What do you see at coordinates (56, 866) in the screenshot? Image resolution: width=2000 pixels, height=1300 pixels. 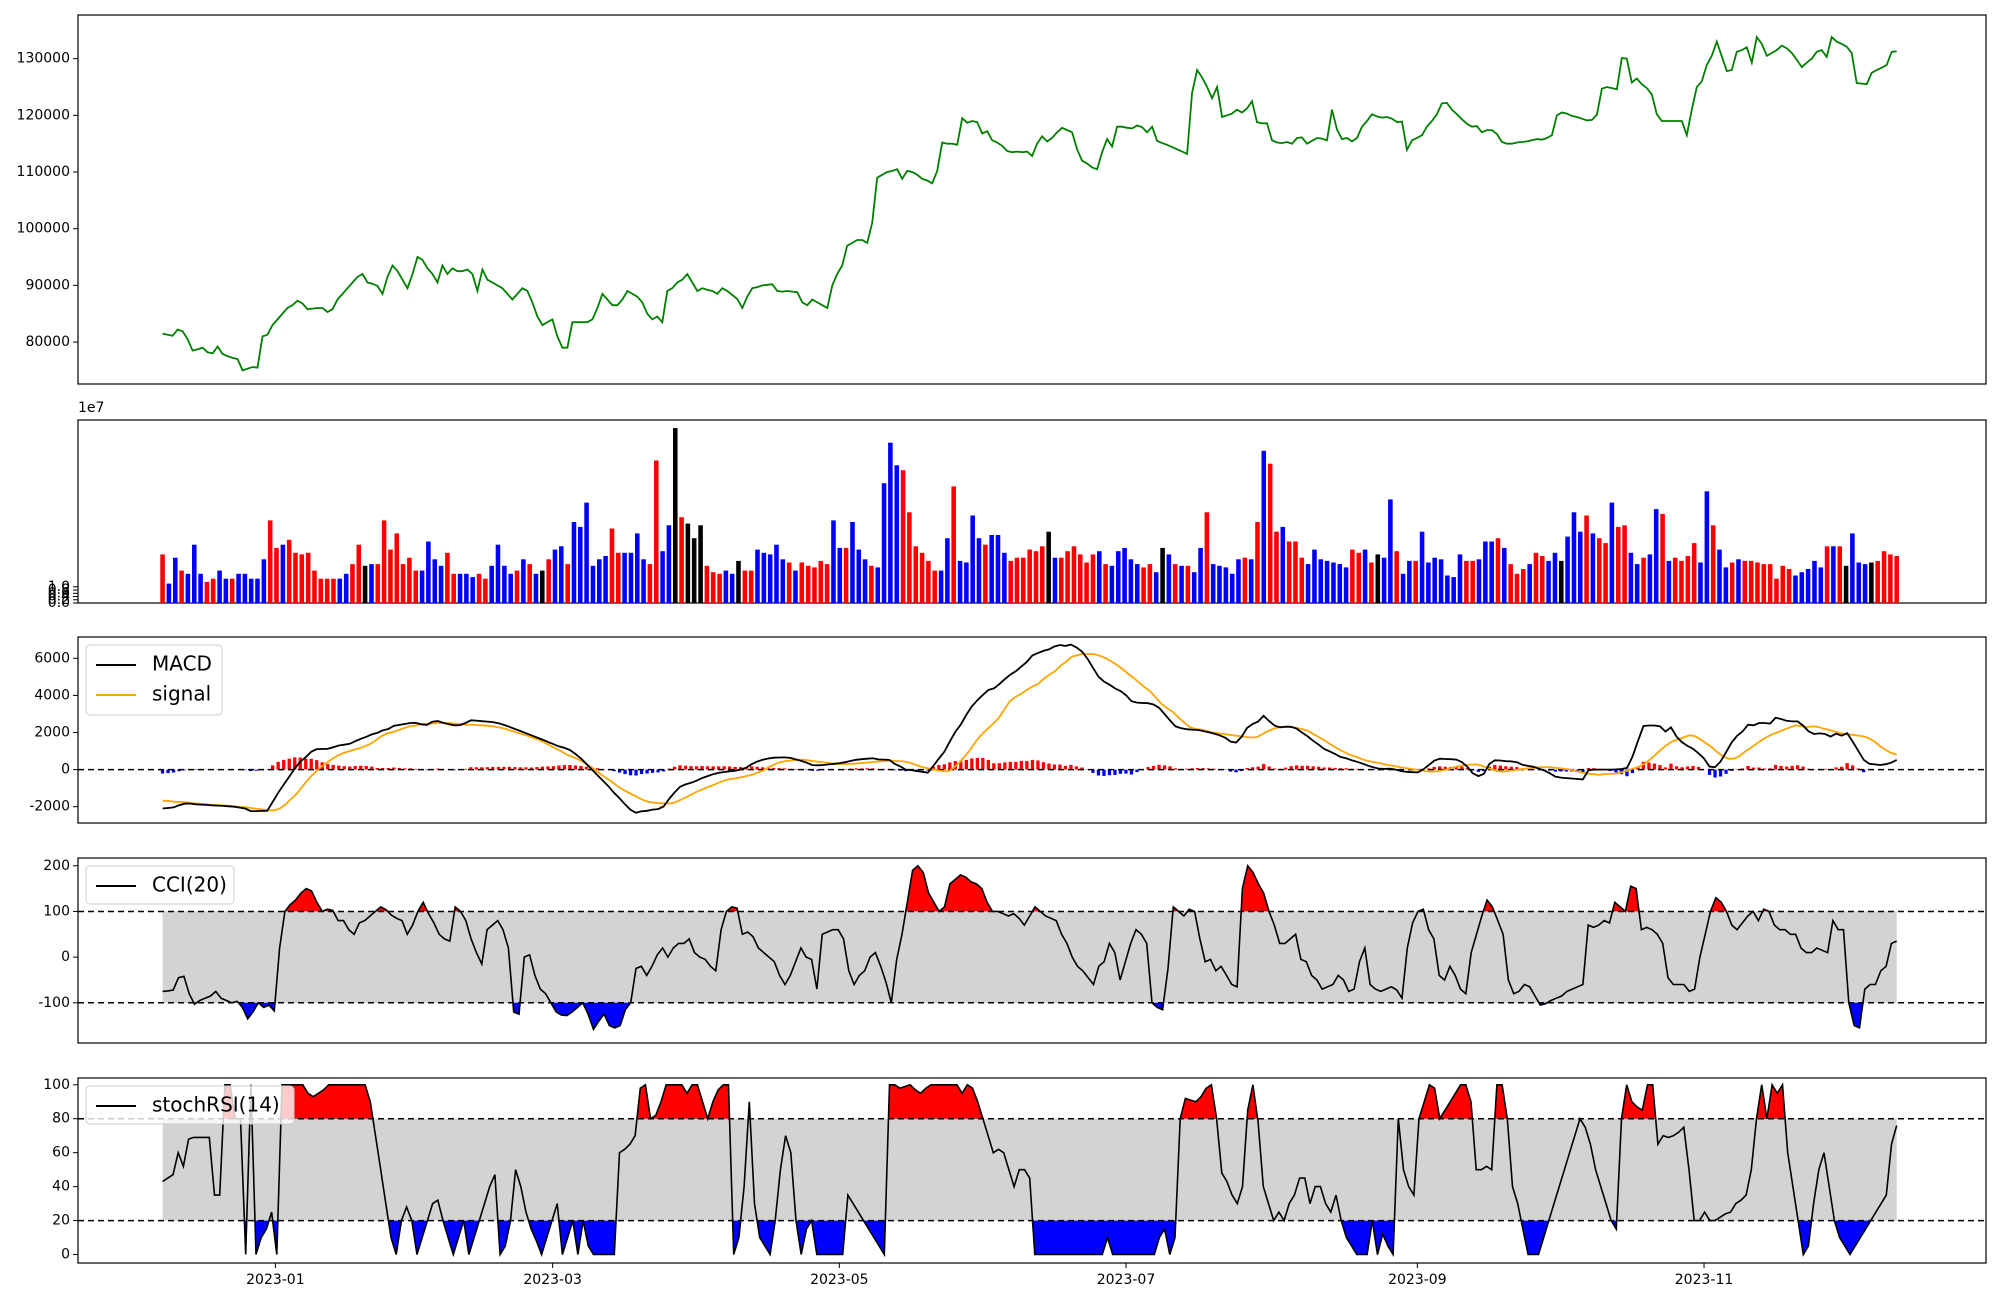 I see `y-tick-label: 200` at bounding box center [56, 866].